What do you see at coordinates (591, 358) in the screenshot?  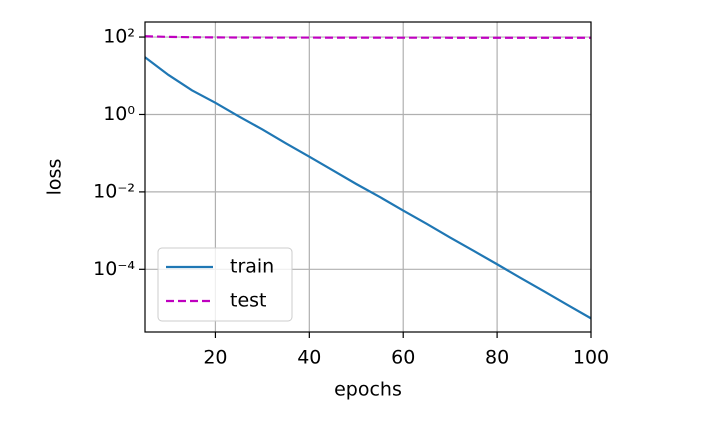 I see `x-tick-label: 100` at bounding box center [591, 358].